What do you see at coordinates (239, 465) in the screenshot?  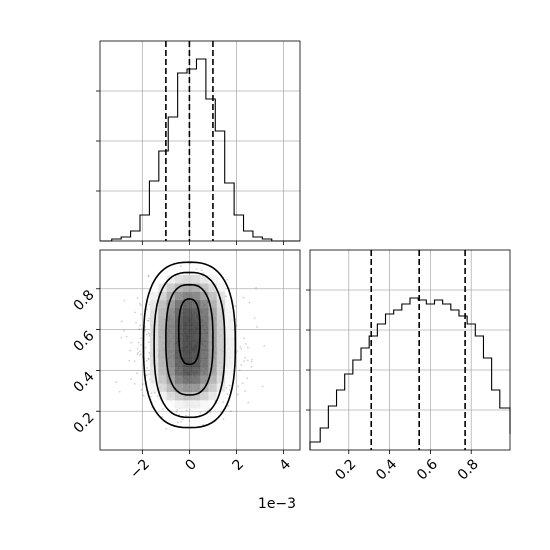 I see `x-tick-label: 2` at bounding box center [239, 465].